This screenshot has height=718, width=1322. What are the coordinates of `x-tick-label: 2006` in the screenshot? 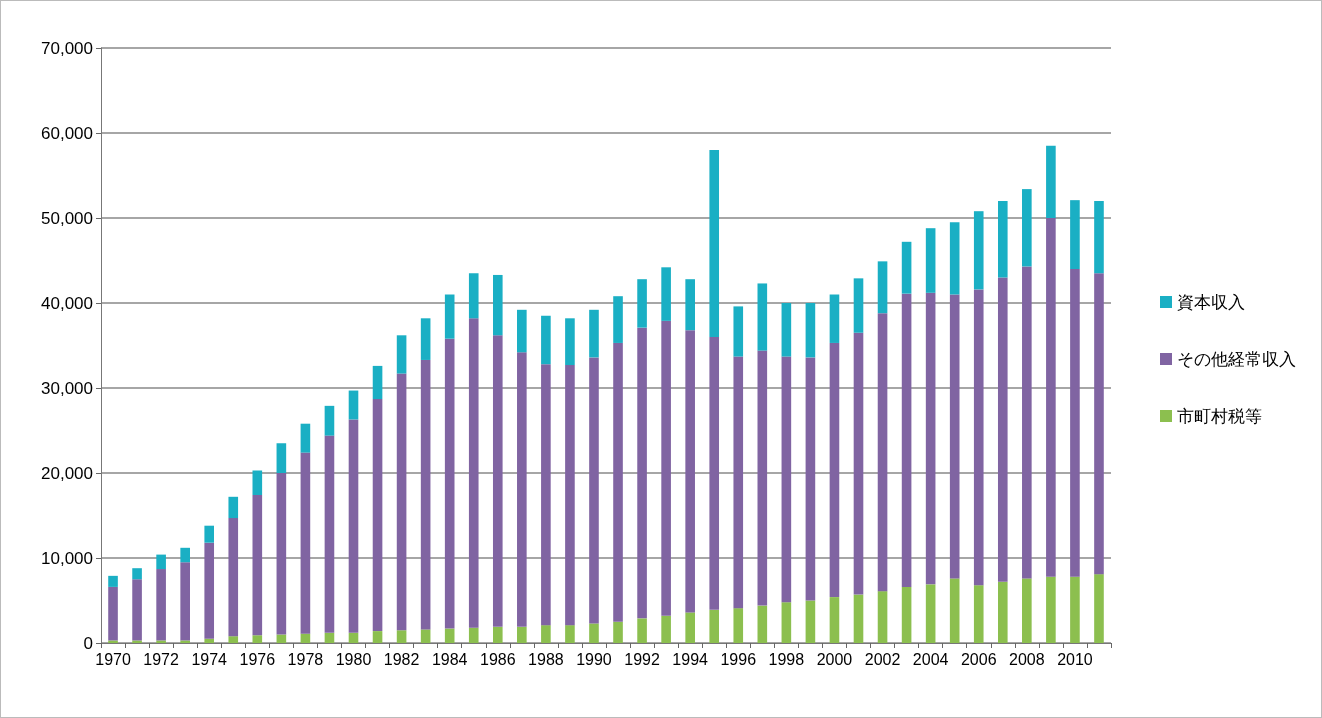 It's located at (978, 659).